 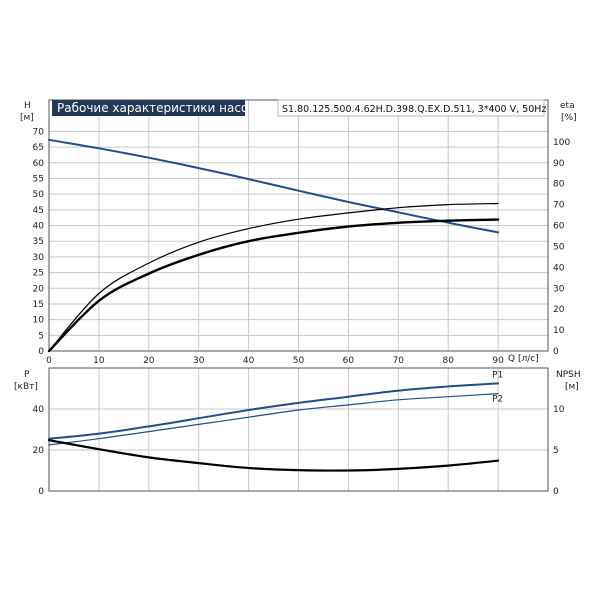 What do you see at coordinates (38, 211) in the screenshot?
I see `upper-left-tick-label: 45` at bounding box center [38, 211].